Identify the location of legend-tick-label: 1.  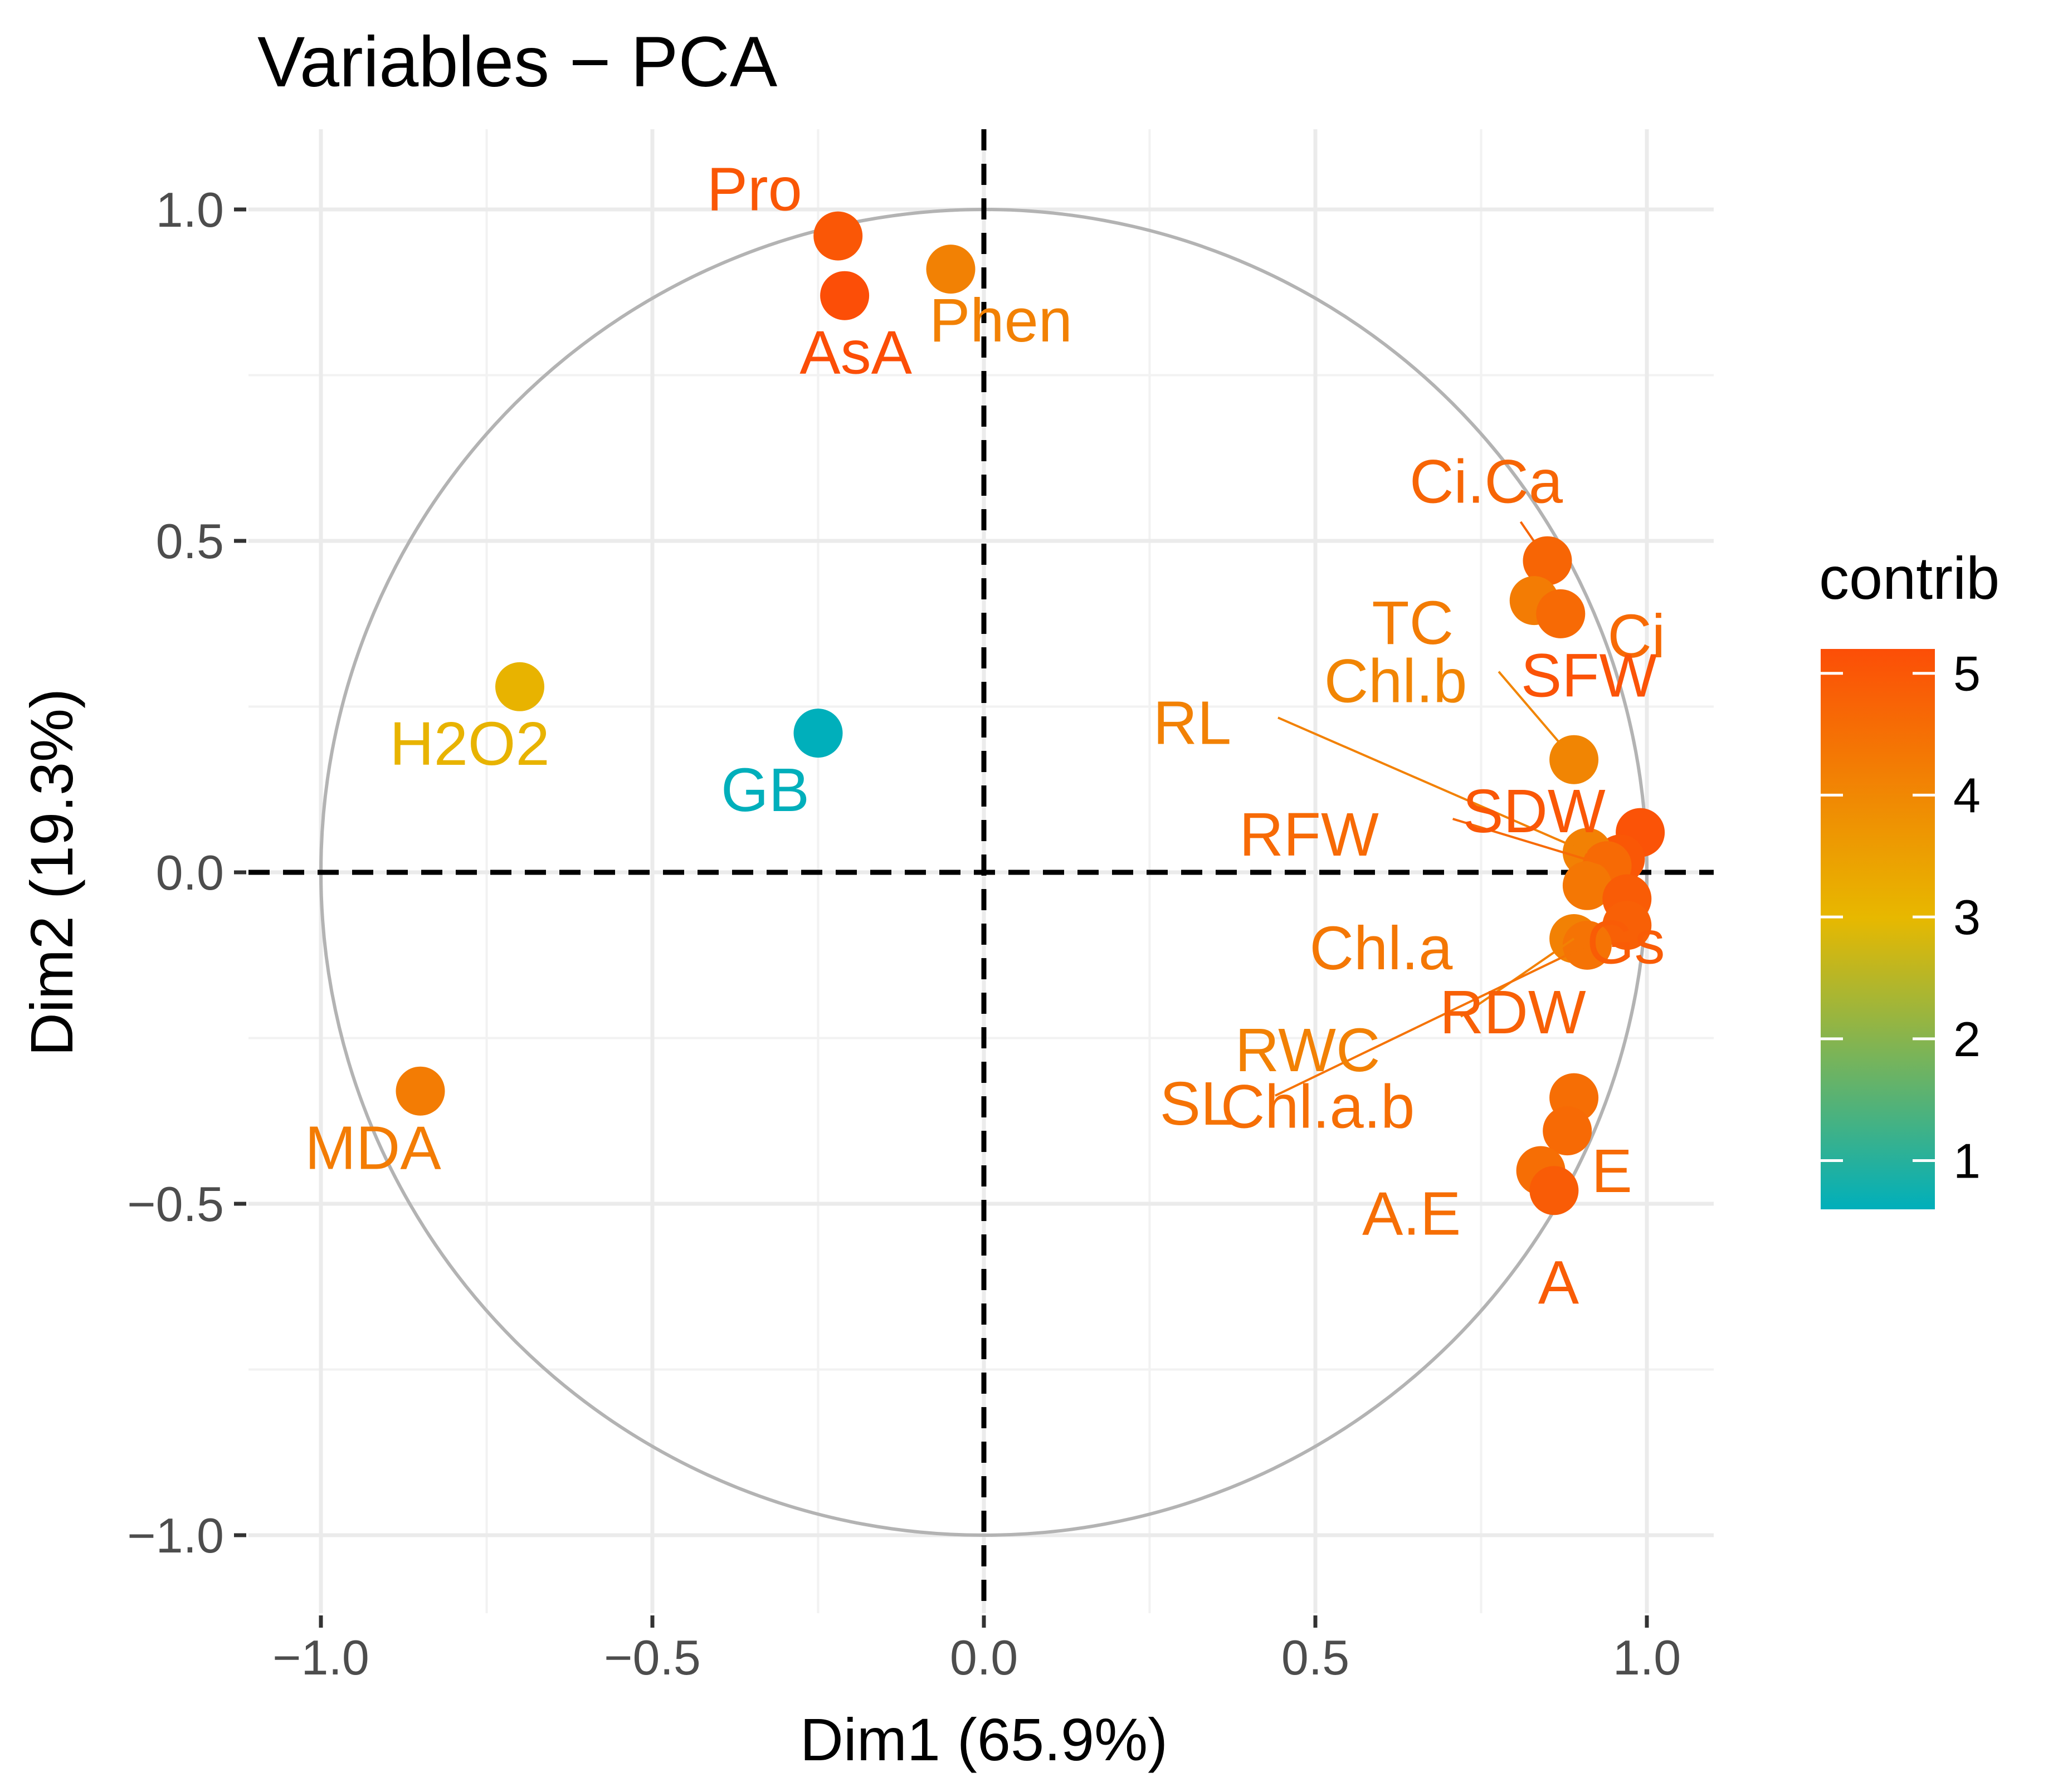
(1967, 1161).